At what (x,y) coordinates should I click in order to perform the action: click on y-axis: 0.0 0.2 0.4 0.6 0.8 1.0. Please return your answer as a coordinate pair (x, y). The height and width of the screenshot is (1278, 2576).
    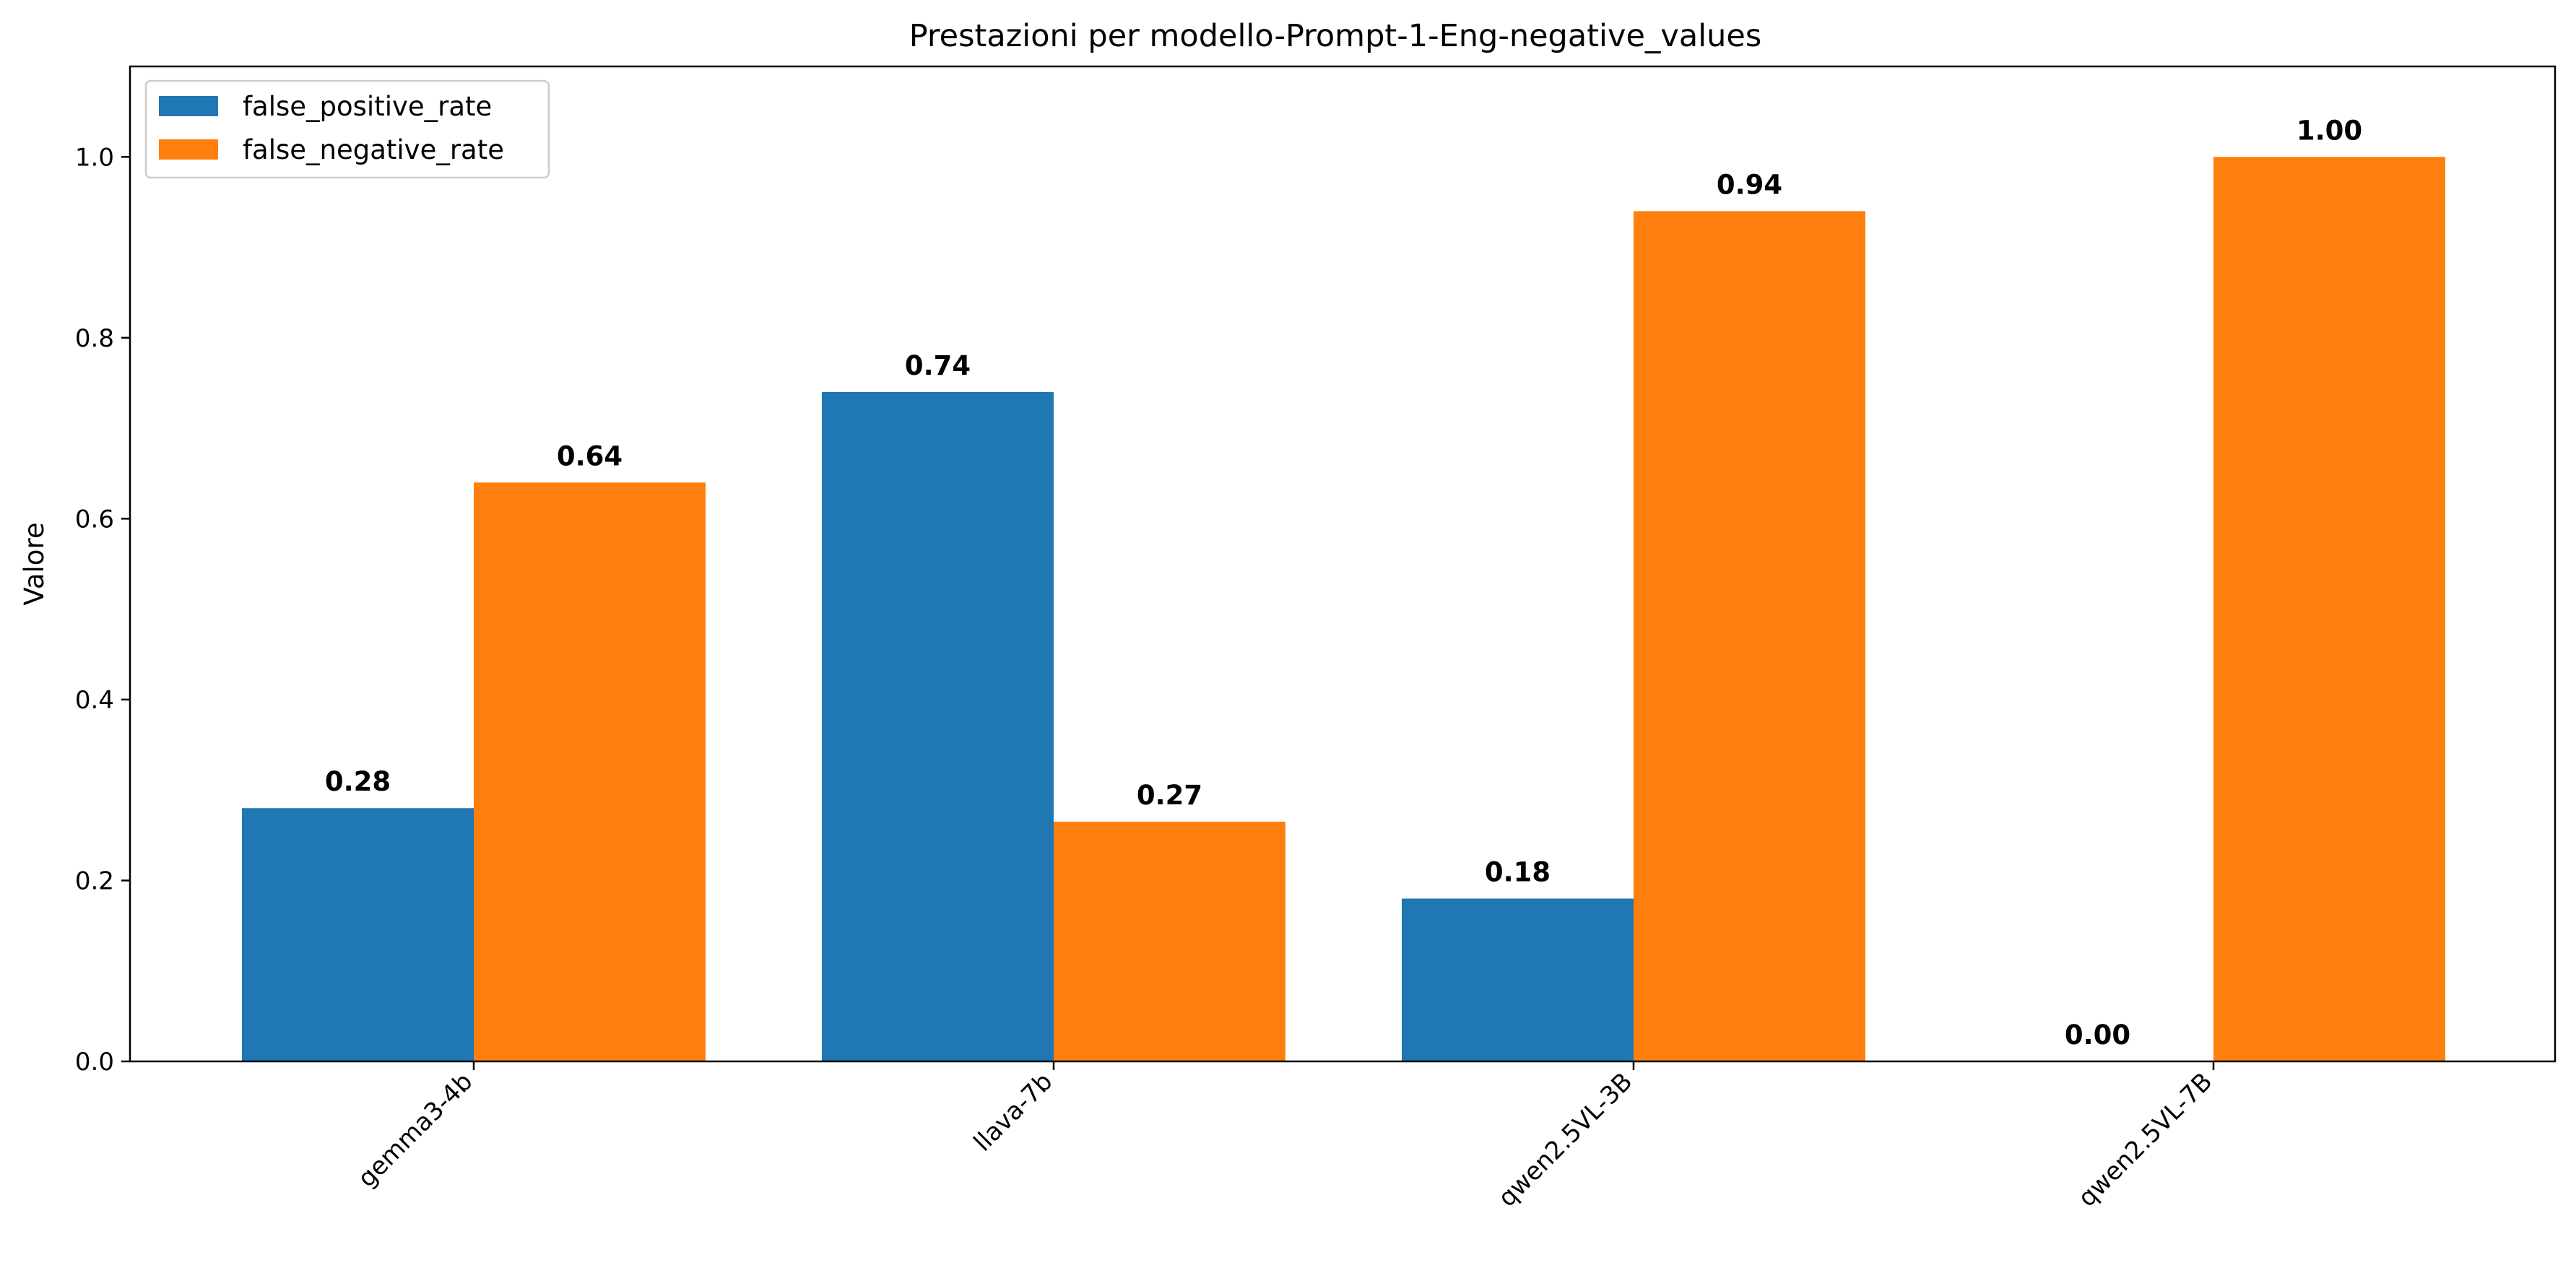
    Looking at the image, I should click on (102, 610).